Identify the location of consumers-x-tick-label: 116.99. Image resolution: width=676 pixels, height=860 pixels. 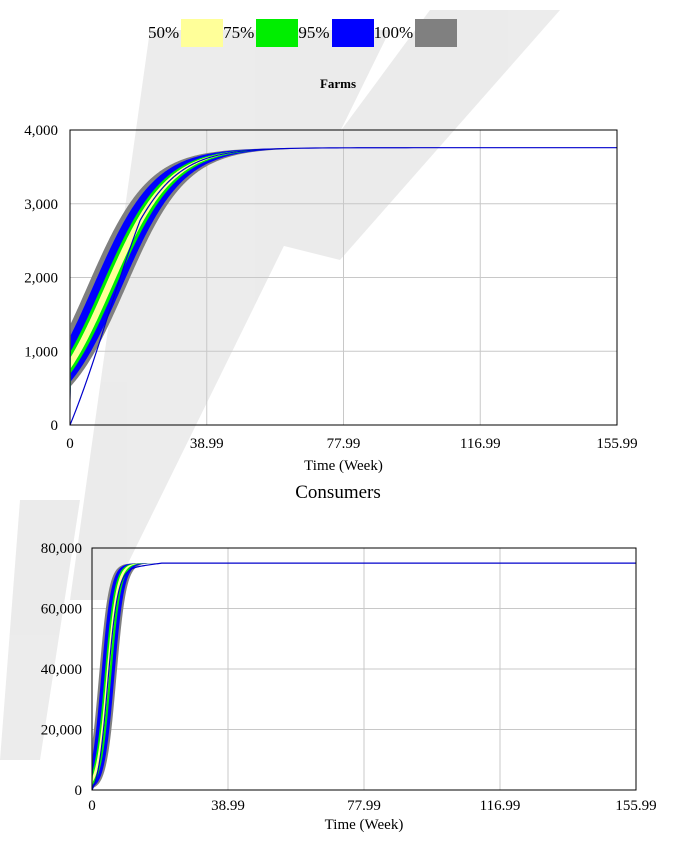
(500, 806).